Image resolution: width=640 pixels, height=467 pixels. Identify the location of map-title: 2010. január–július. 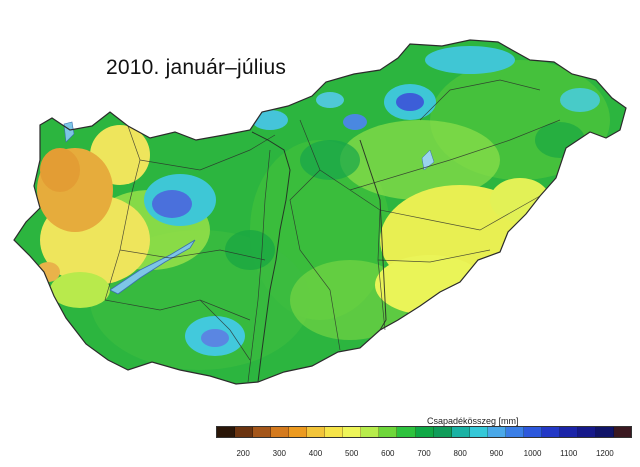
(196, 67).